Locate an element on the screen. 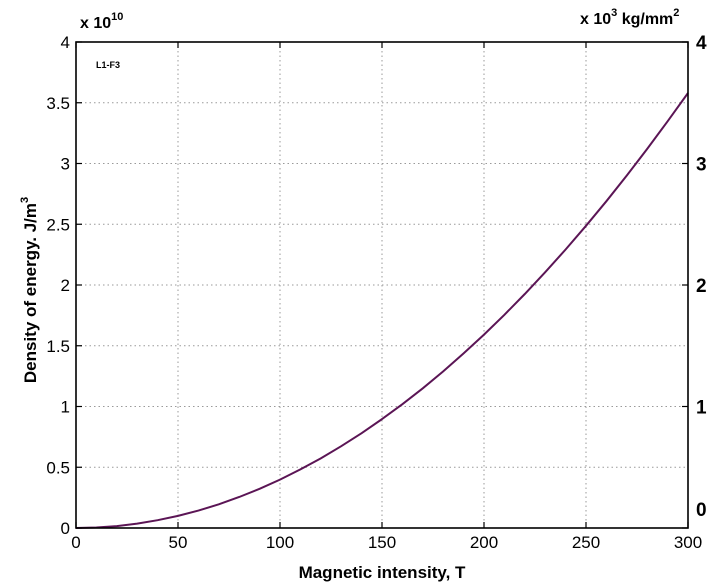  right-axis-unit: x 103 kg/mm2 is located at coordinates (629, 17).